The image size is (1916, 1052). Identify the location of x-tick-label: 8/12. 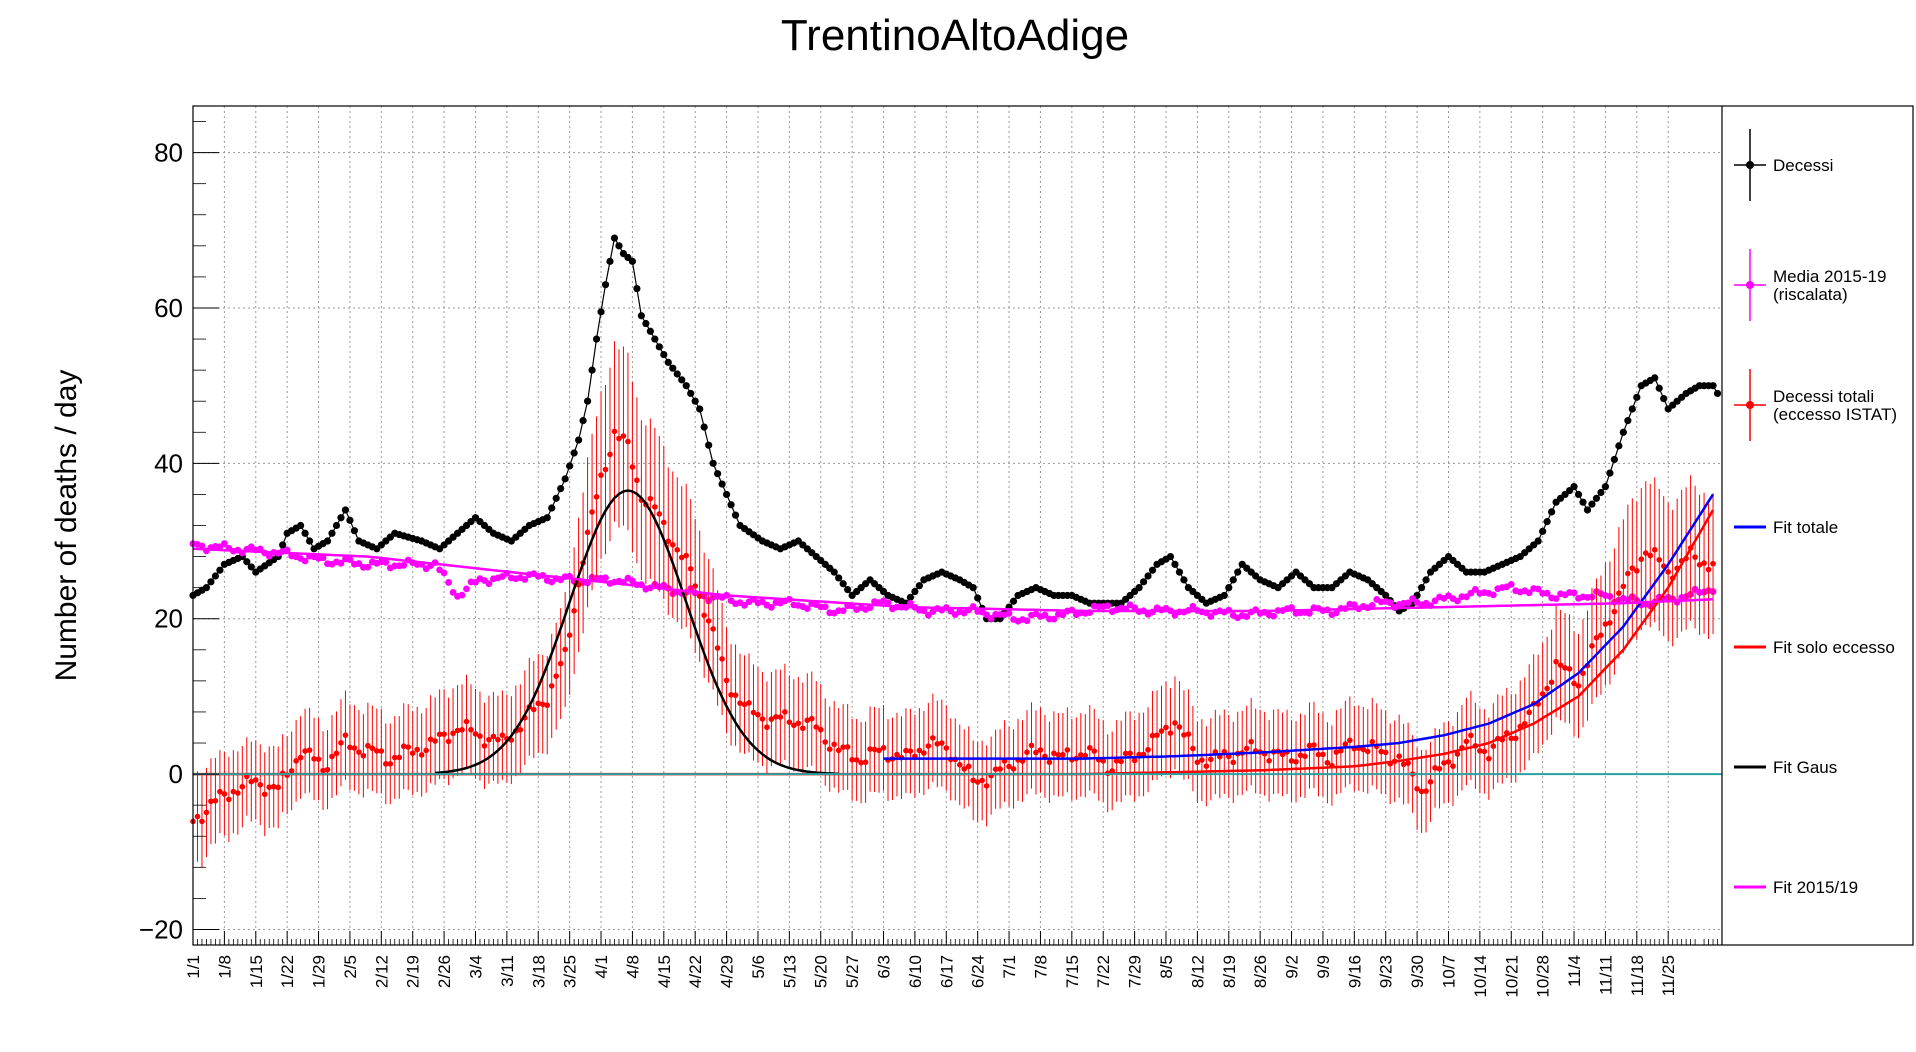
(1197, 971).